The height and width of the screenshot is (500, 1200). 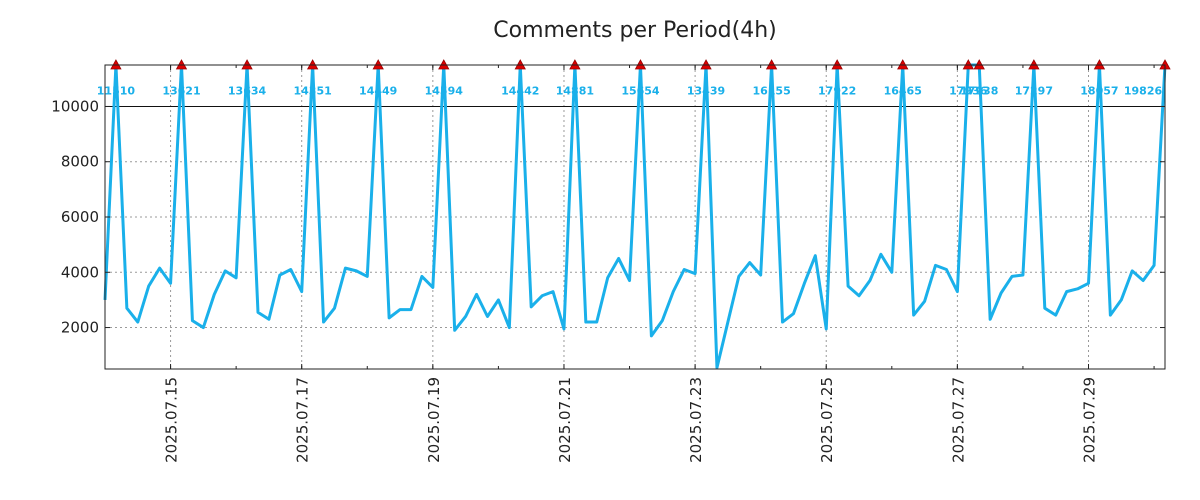 What do you see at coordinates (575, 90) in the screenshot?
I see `peak-label: 14881` at bounding box center [575, 90].